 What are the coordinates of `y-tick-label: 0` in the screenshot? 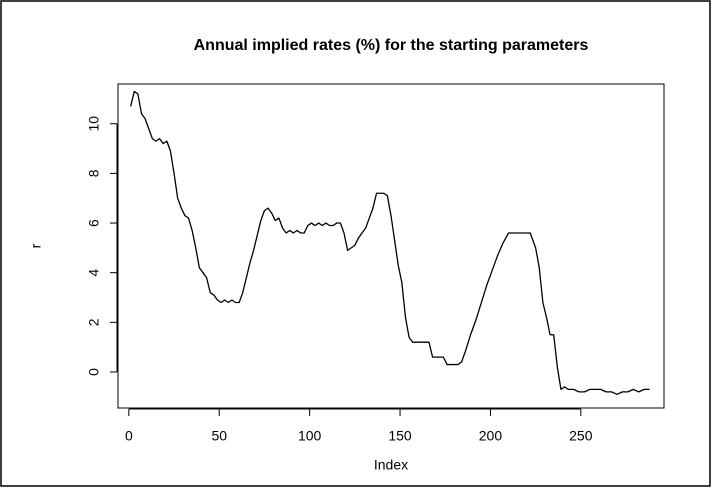 It's located at (94, 372).